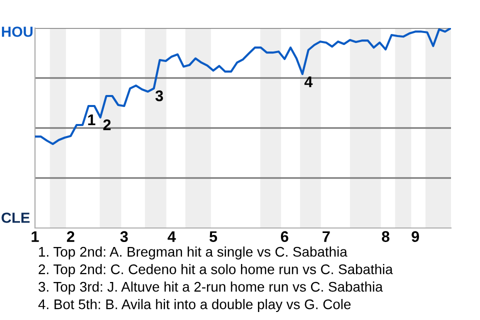 The image size is (480, 320). Describe the element at coordinates (159, 96) in the screenshot. I see `annotation: 3` at that location.